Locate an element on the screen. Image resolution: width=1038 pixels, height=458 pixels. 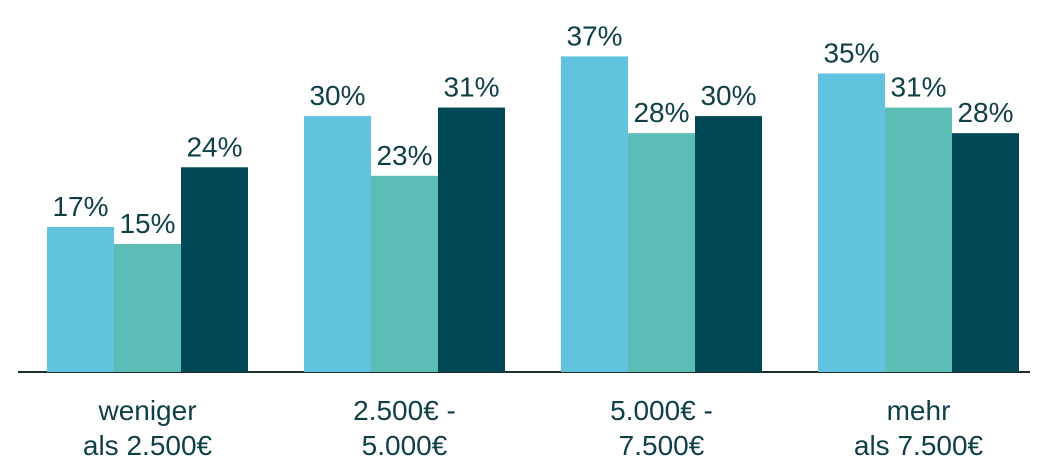
data-label: 35% is located at coordinates (851, 52).